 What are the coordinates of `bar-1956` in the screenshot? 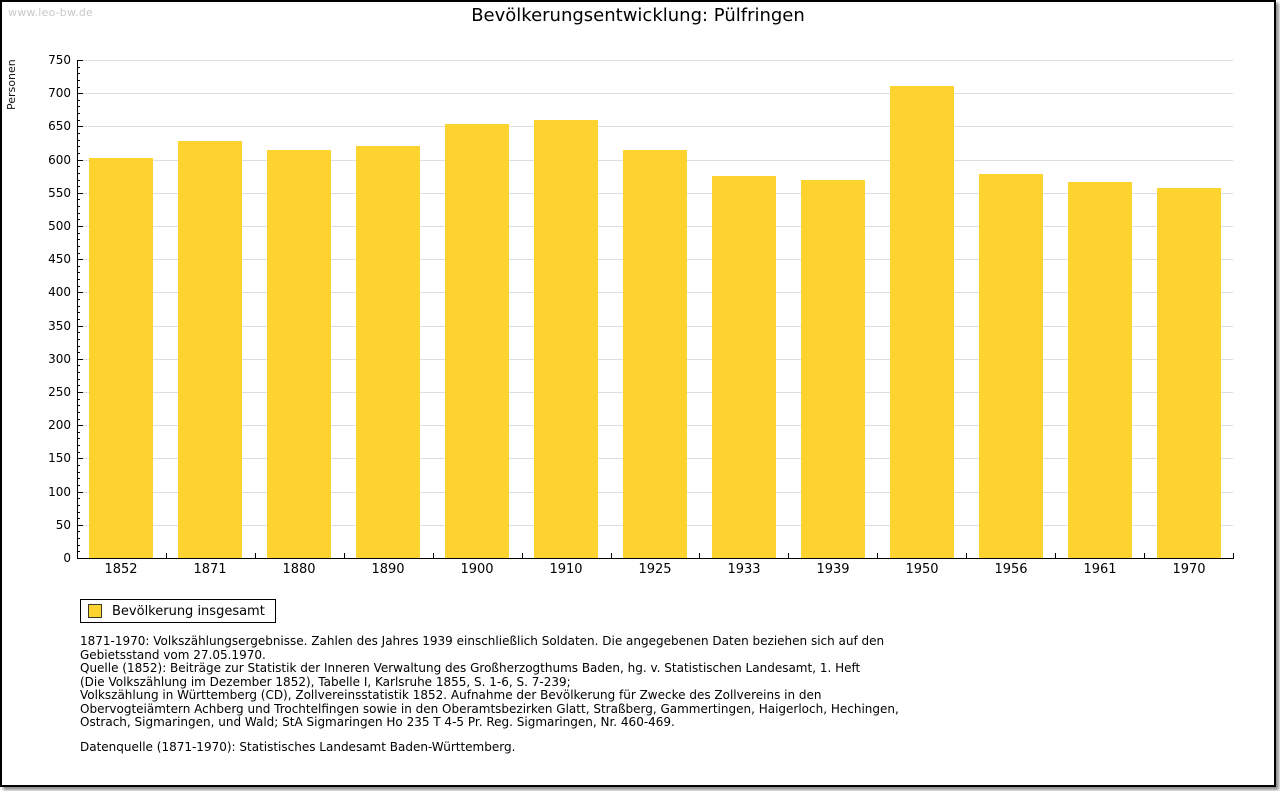 It's located at (1011, 366).